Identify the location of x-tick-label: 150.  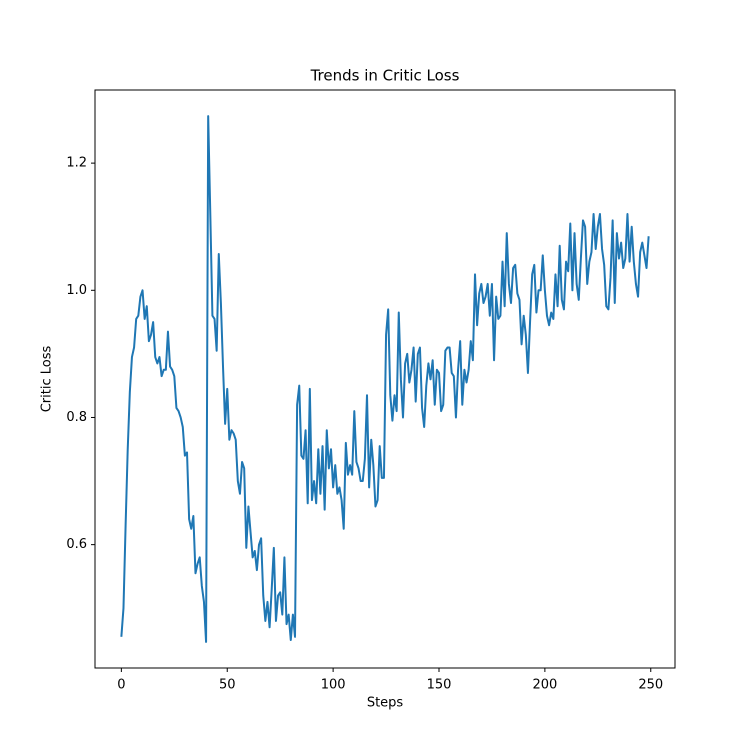
(439, 685).